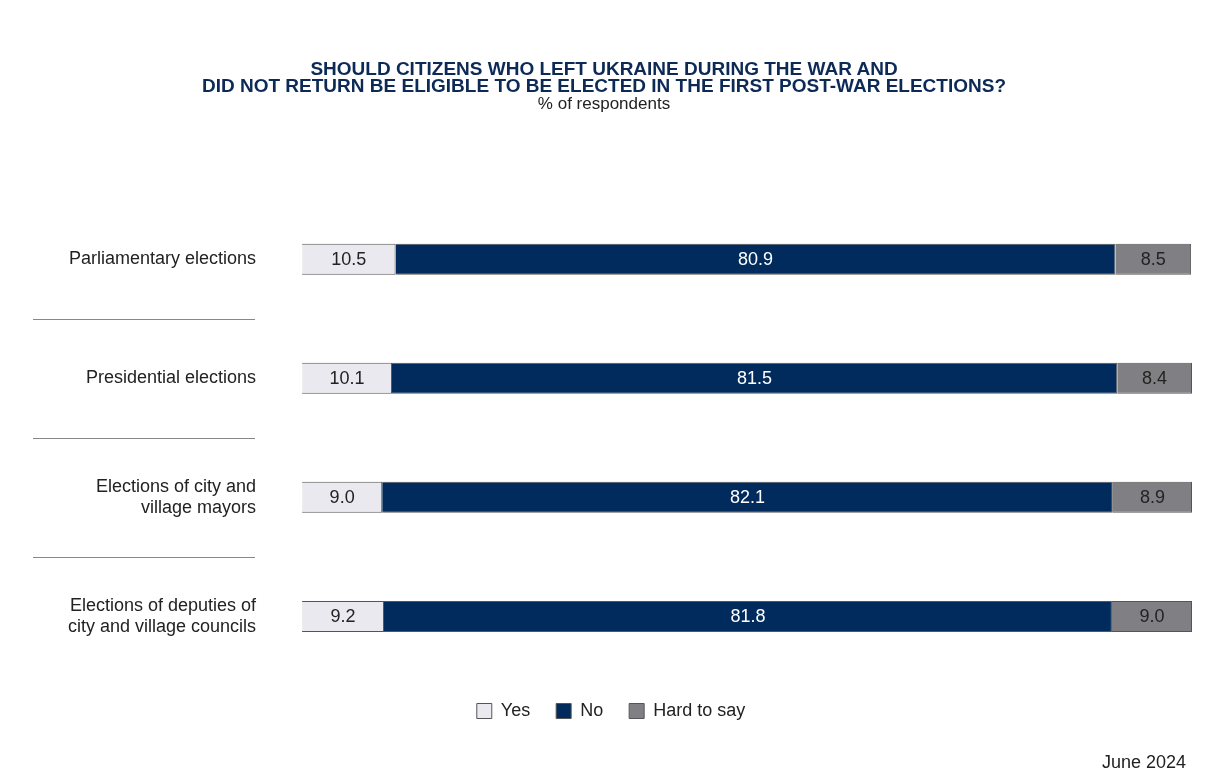 This screenshot has height=782, width=1208. I want to click on data-label: 81.8, so click(748, 616).